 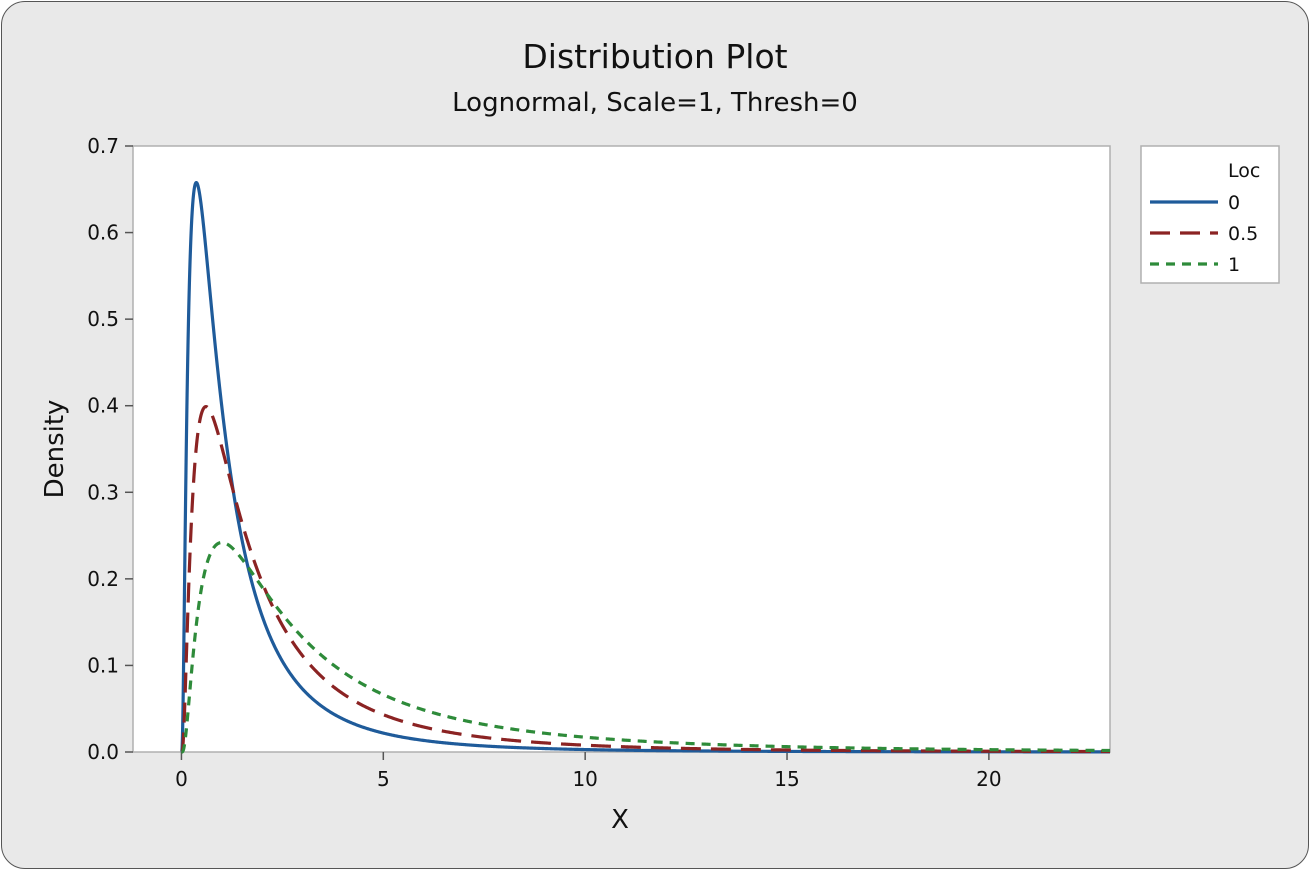 I want to click on x-tick-label: 20, so click(x=988, y=779).